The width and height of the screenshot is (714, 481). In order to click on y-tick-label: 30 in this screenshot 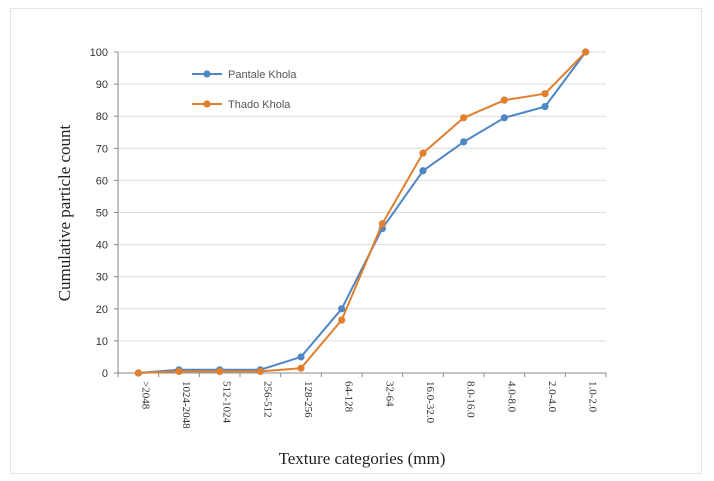, I will do `click(102, 278)`.